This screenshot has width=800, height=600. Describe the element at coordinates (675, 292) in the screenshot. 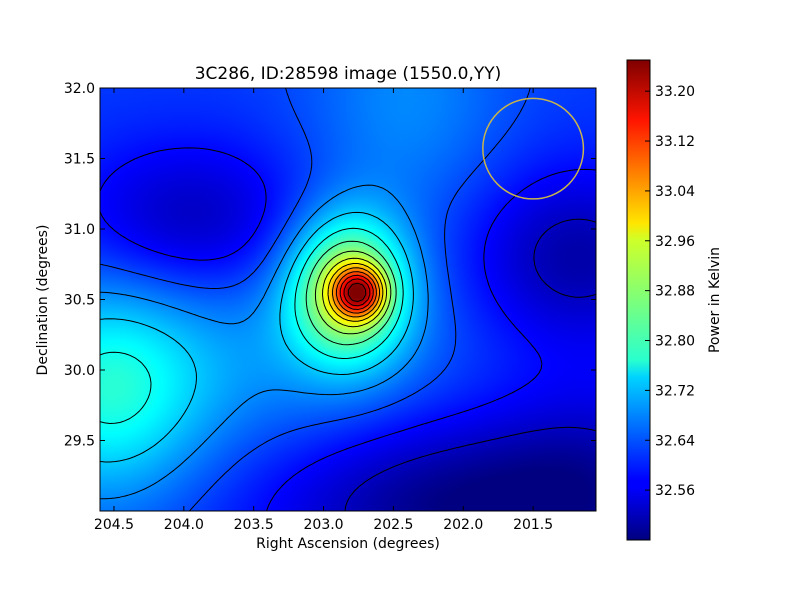

I see `colorbar-tick-label: 32.88` at that location.